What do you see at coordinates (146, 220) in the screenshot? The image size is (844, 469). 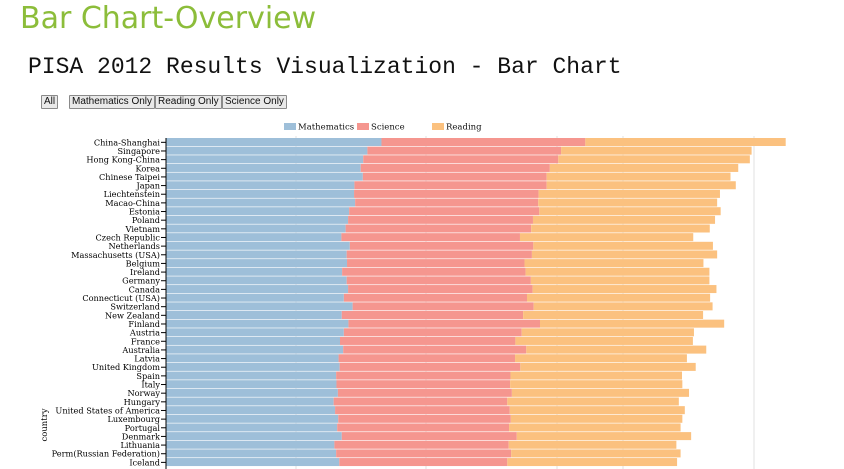 I see `y-tick-label-9: Poland` at bounding box center [146, 220].